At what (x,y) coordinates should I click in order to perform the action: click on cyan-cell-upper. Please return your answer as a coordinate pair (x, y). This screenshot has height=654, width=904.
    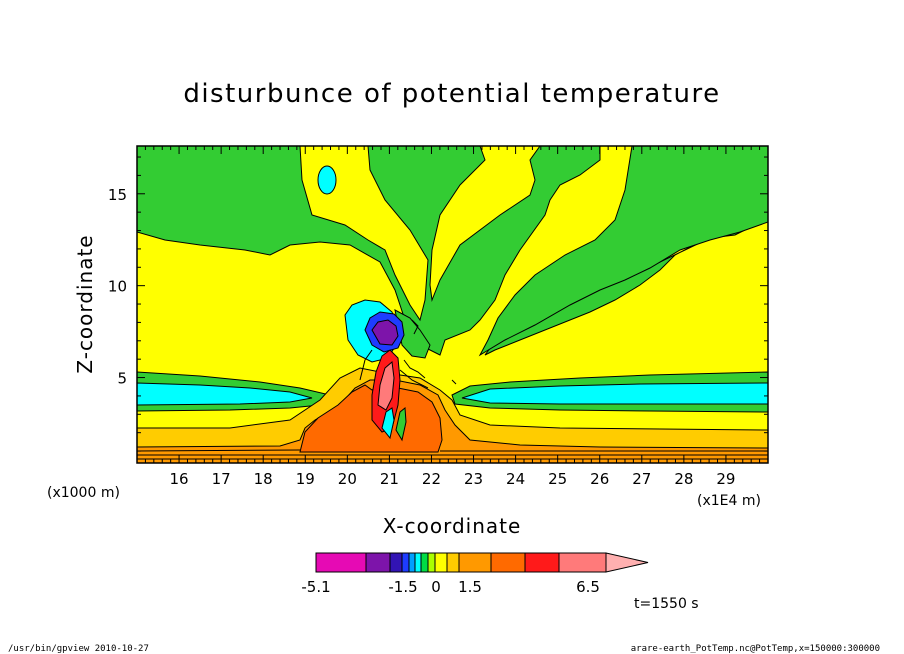
    Looking at the image, I should click on (327, 180).